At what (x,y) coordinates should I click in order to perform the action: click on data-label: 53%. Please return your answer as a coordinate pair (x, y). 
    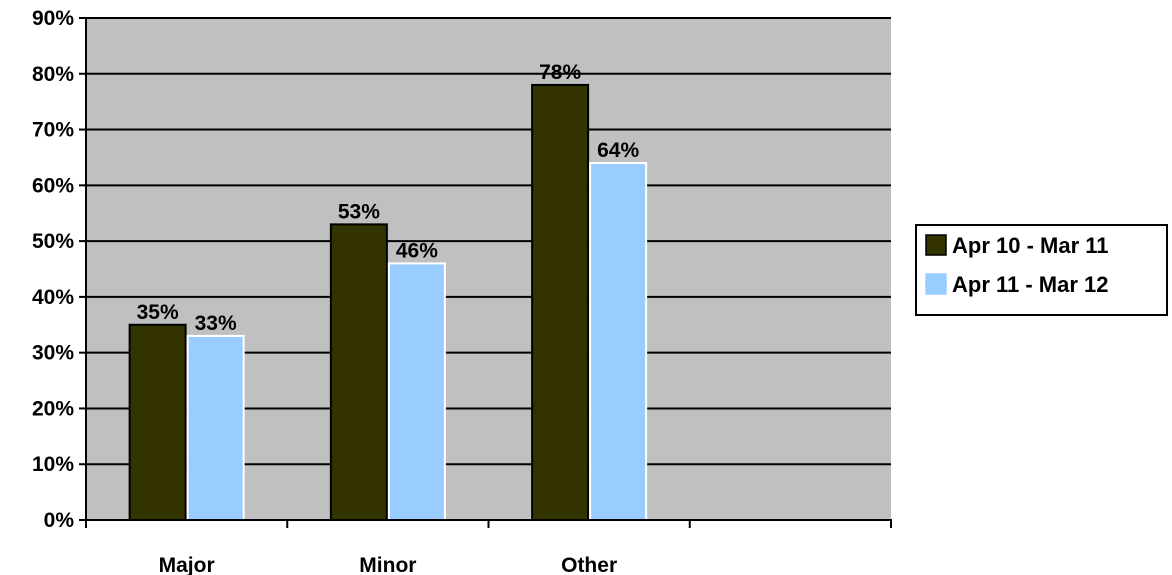
    Looking at the image, I should click on (359, 211).